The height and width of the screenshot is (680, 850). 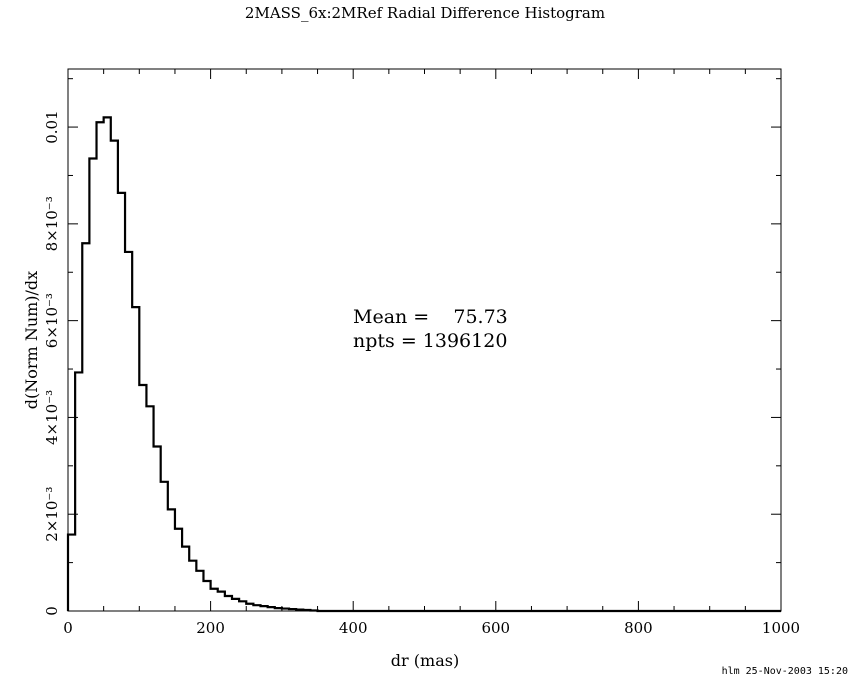 I want to click on y-tick-label: 8×10⁻³, so click(x=52, y=223).